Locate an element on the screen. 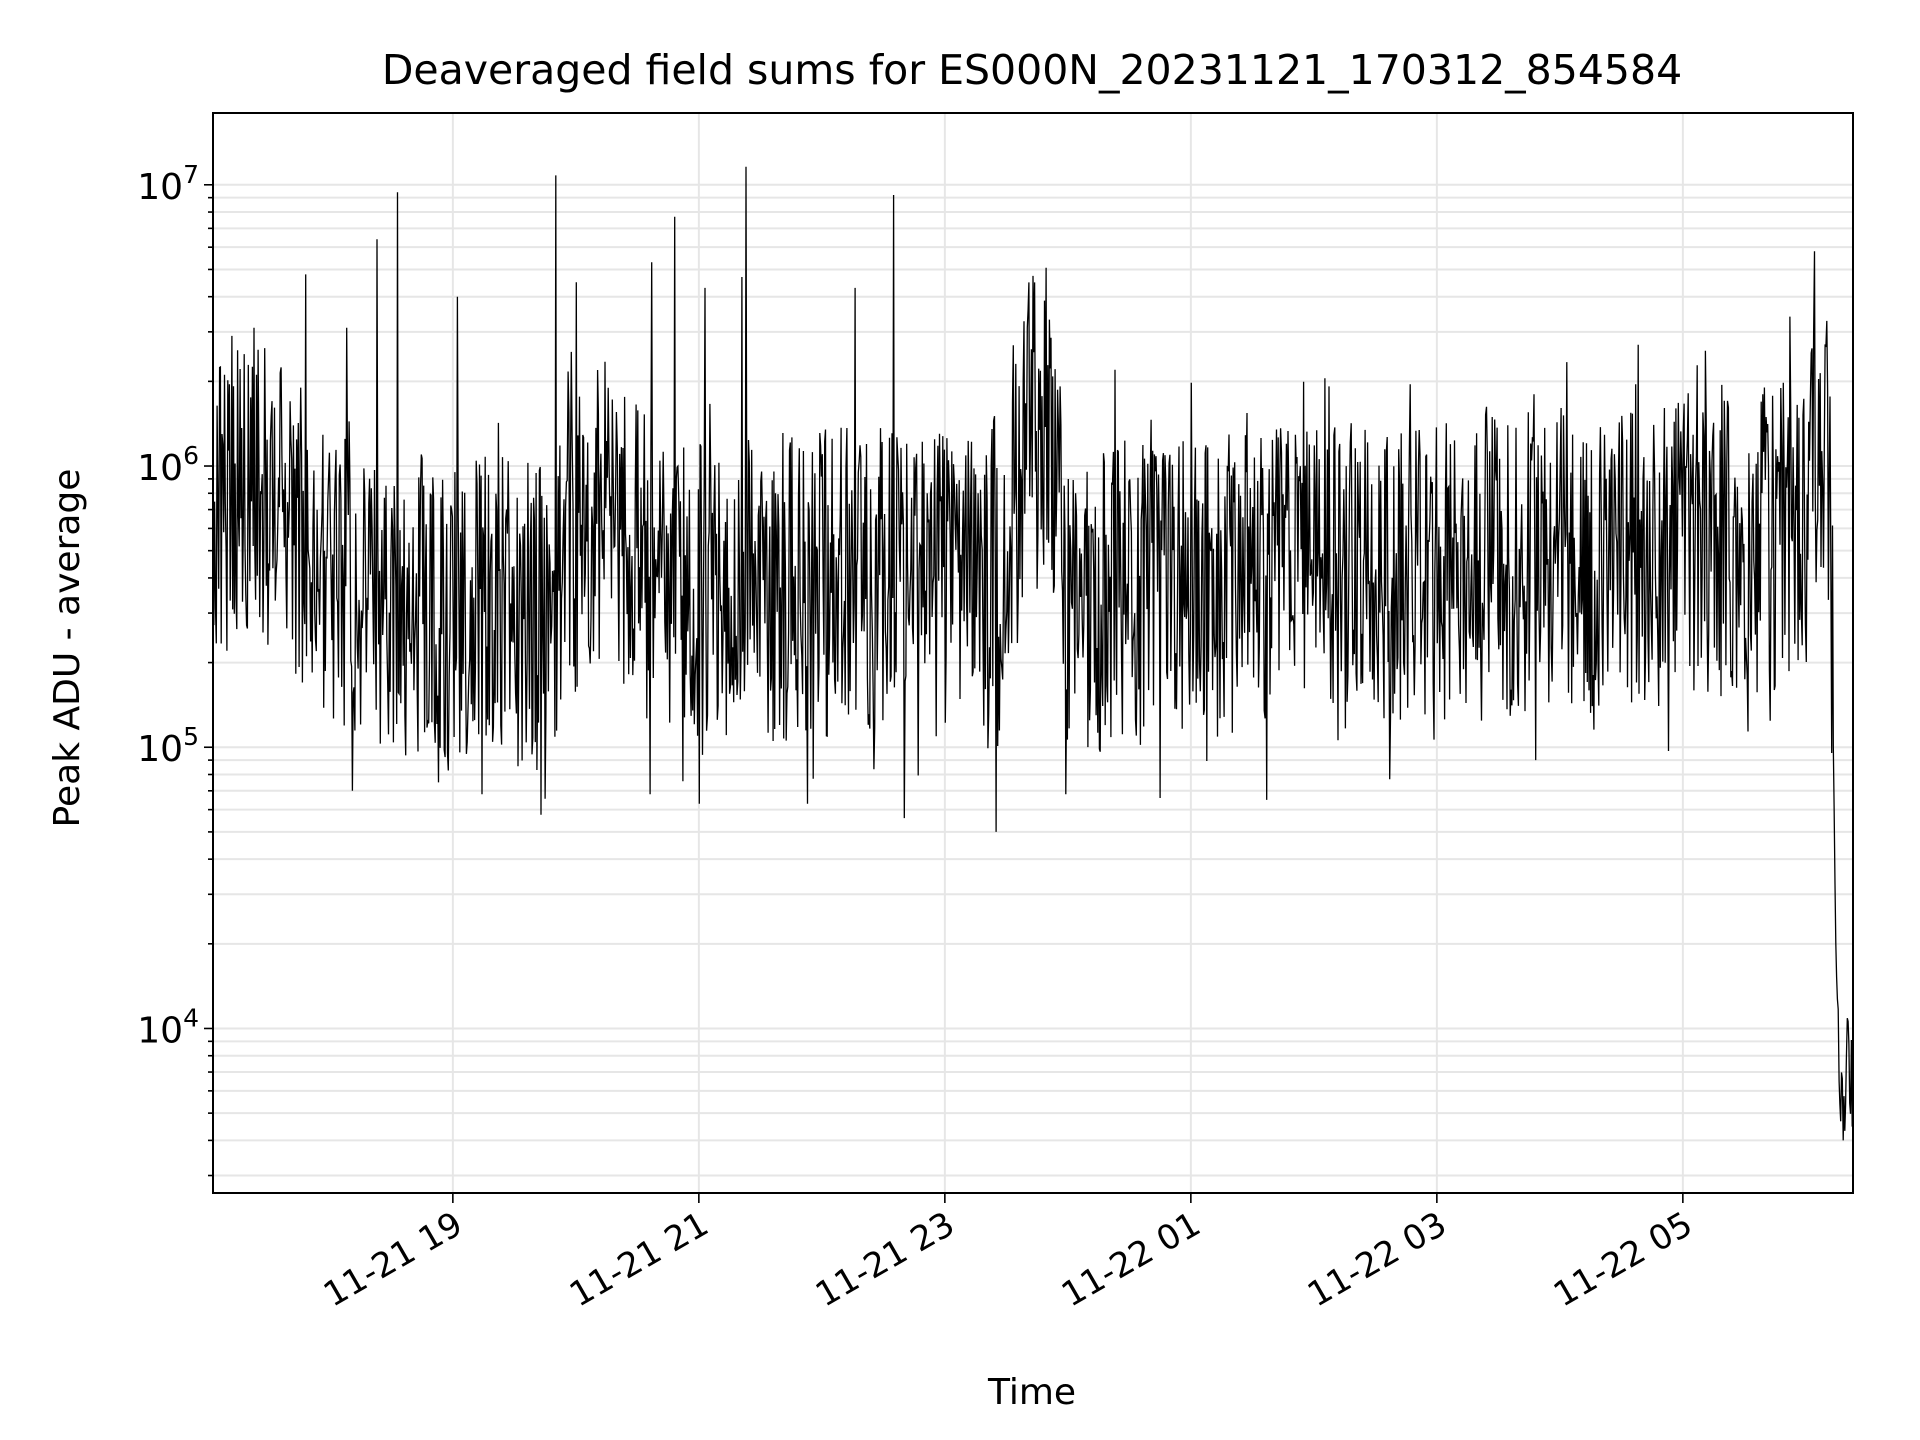 The image size is (1920, 1440). y-tick-label: 10⁶ is located at coordinates (168, 465).